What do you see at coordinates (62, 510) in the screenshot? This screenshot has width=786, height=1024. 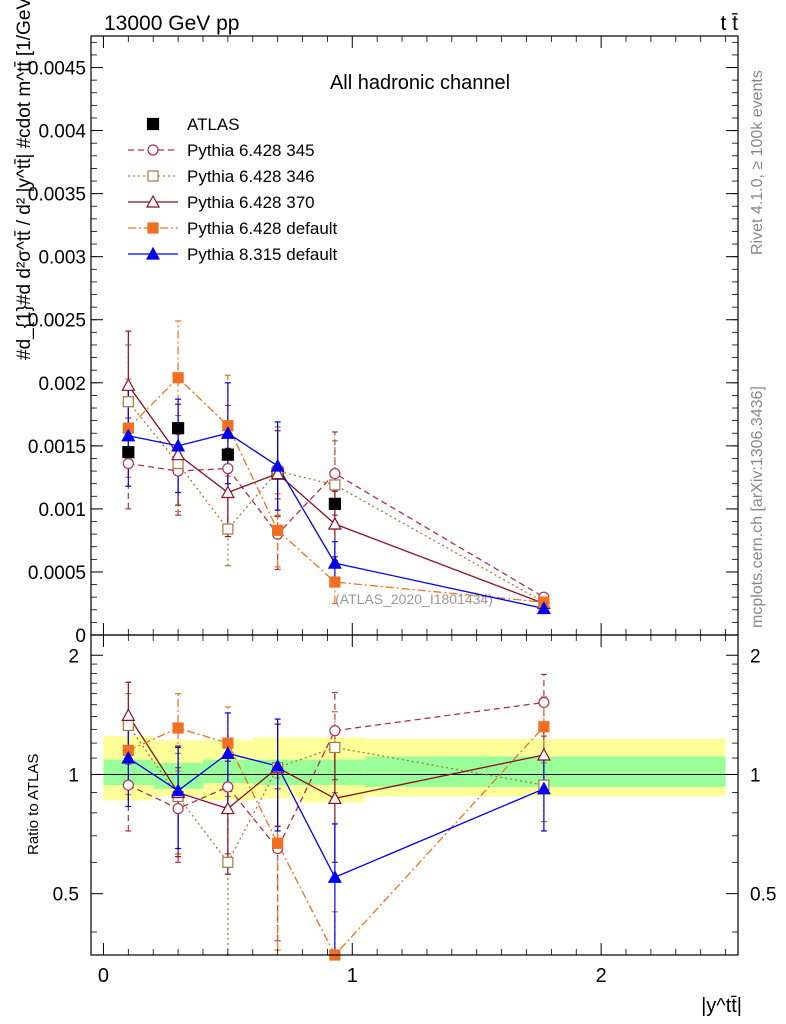 I see `y-tick-label: 0.001` at bounding box center [62, 510].